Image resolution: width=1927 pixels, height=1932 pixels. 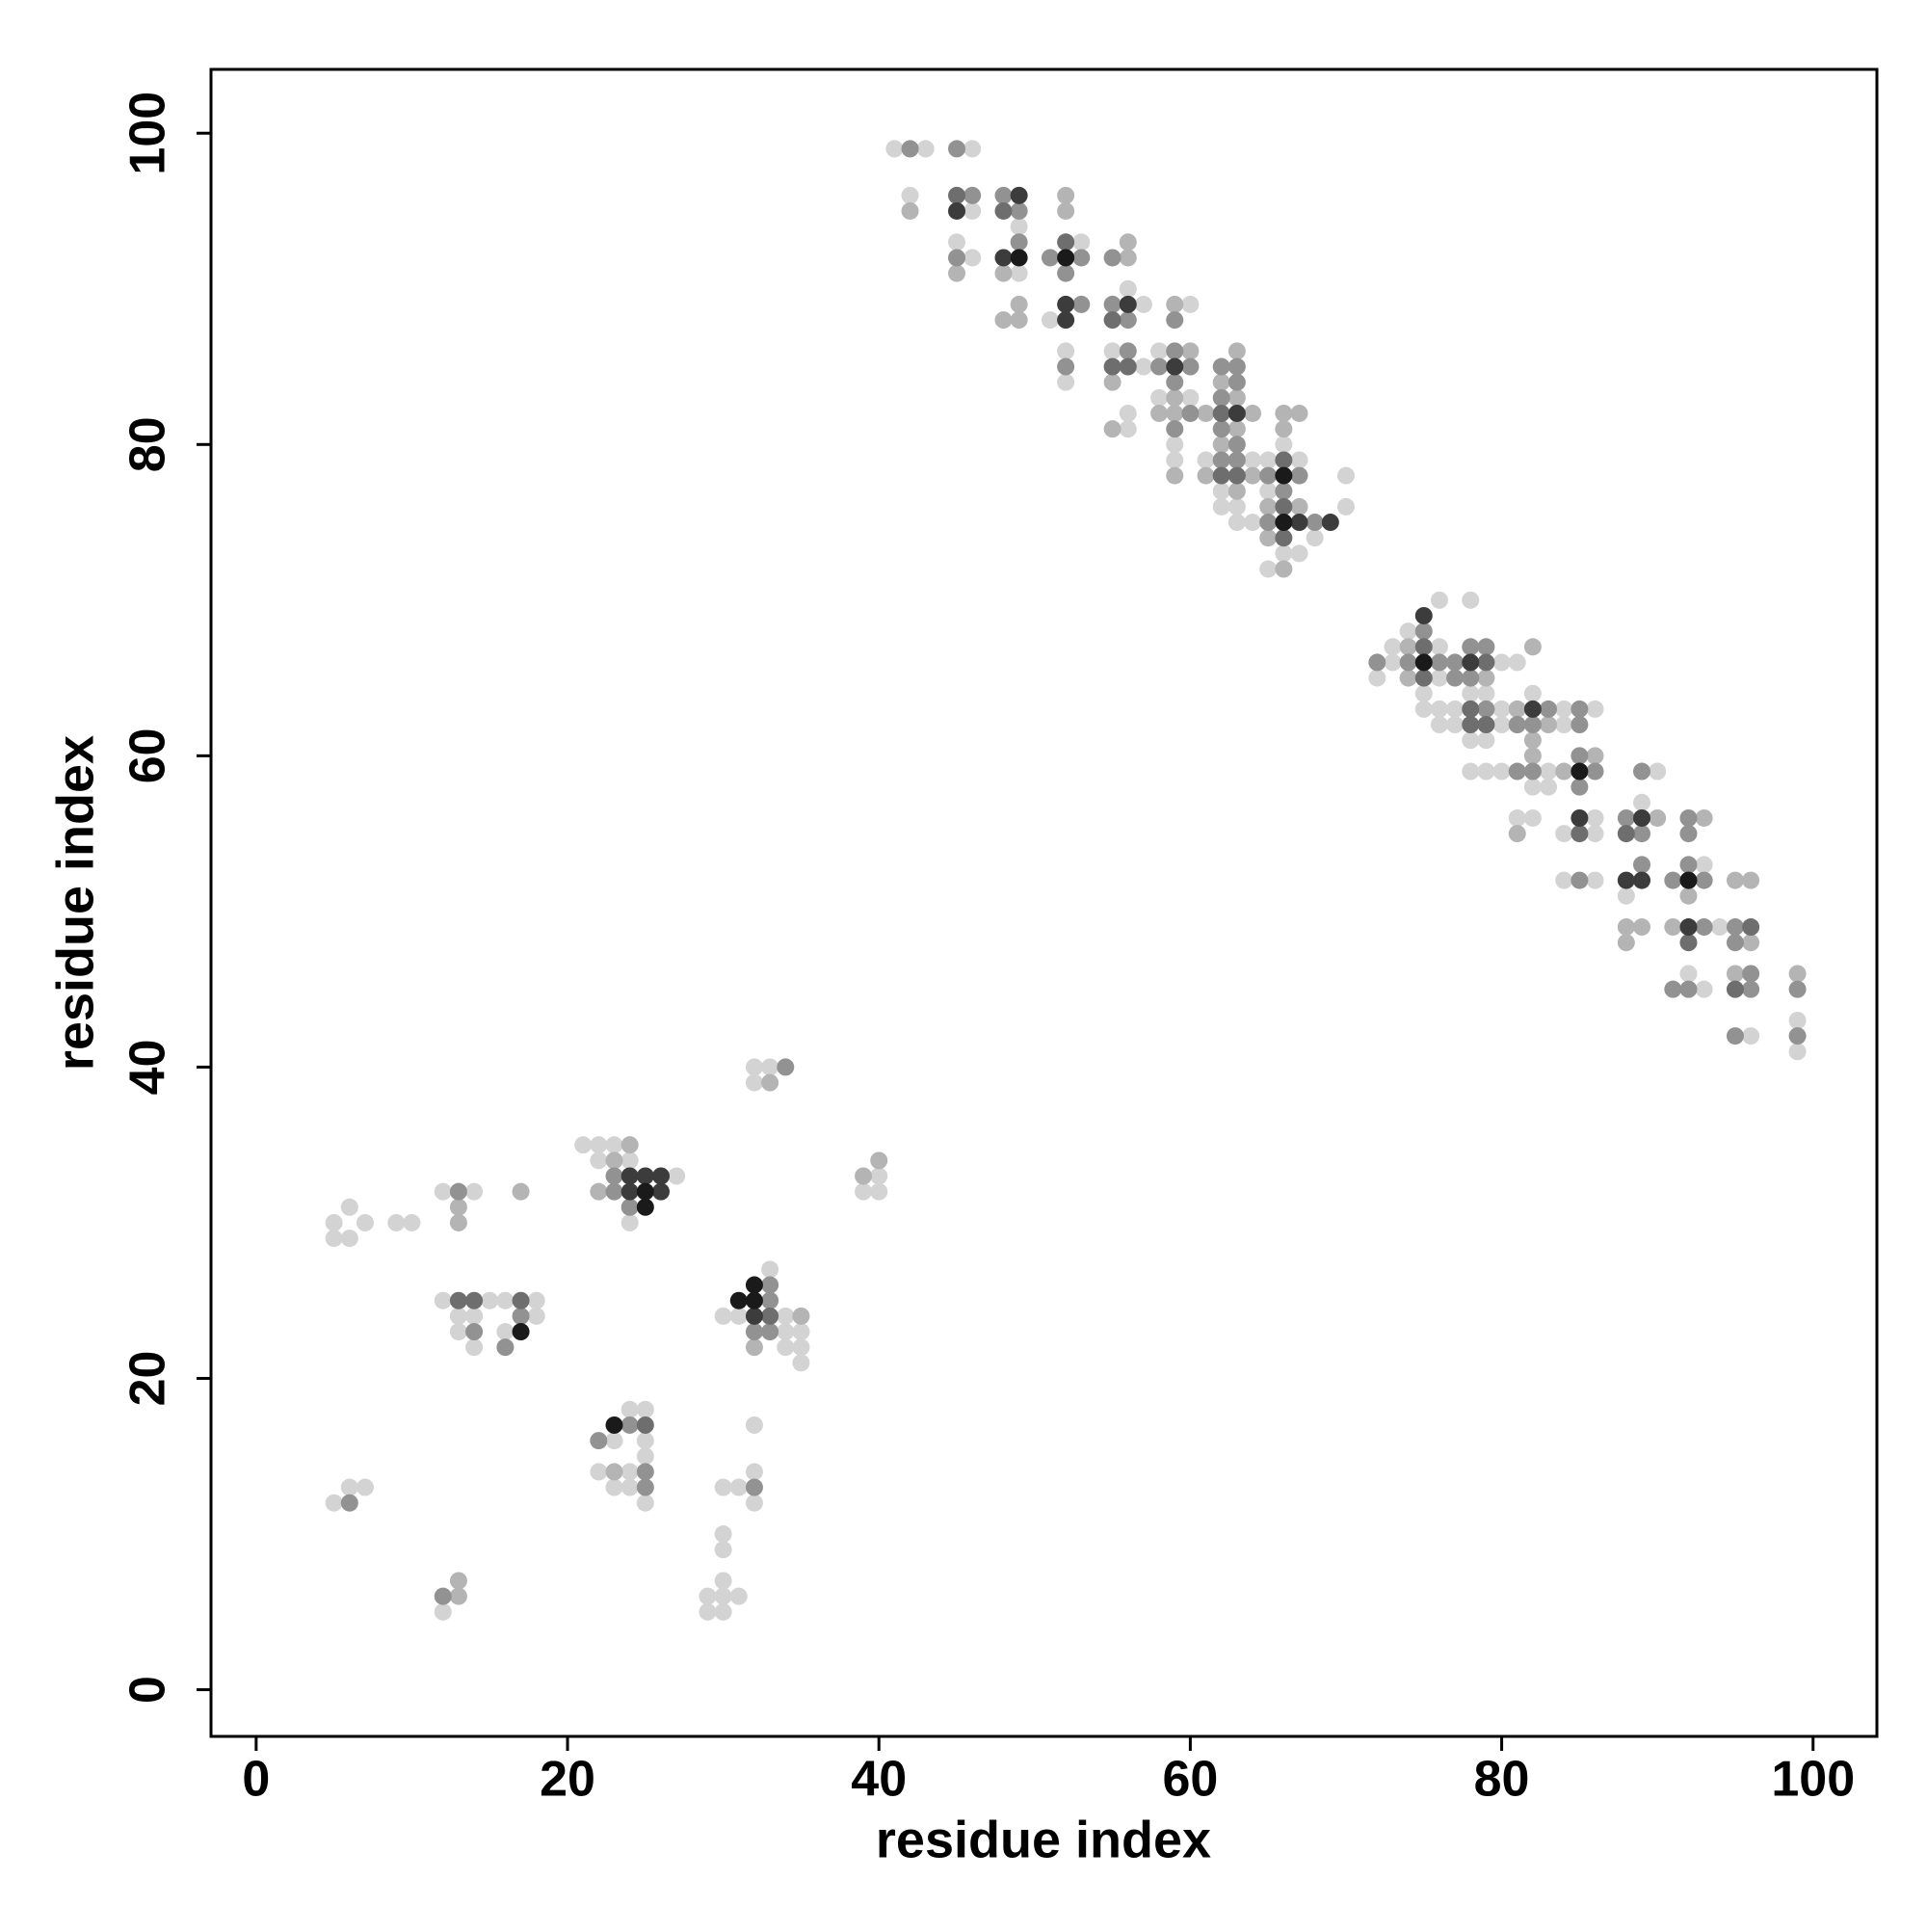 I want to click on y-tick-label: 100, so click(x=148, y=133).